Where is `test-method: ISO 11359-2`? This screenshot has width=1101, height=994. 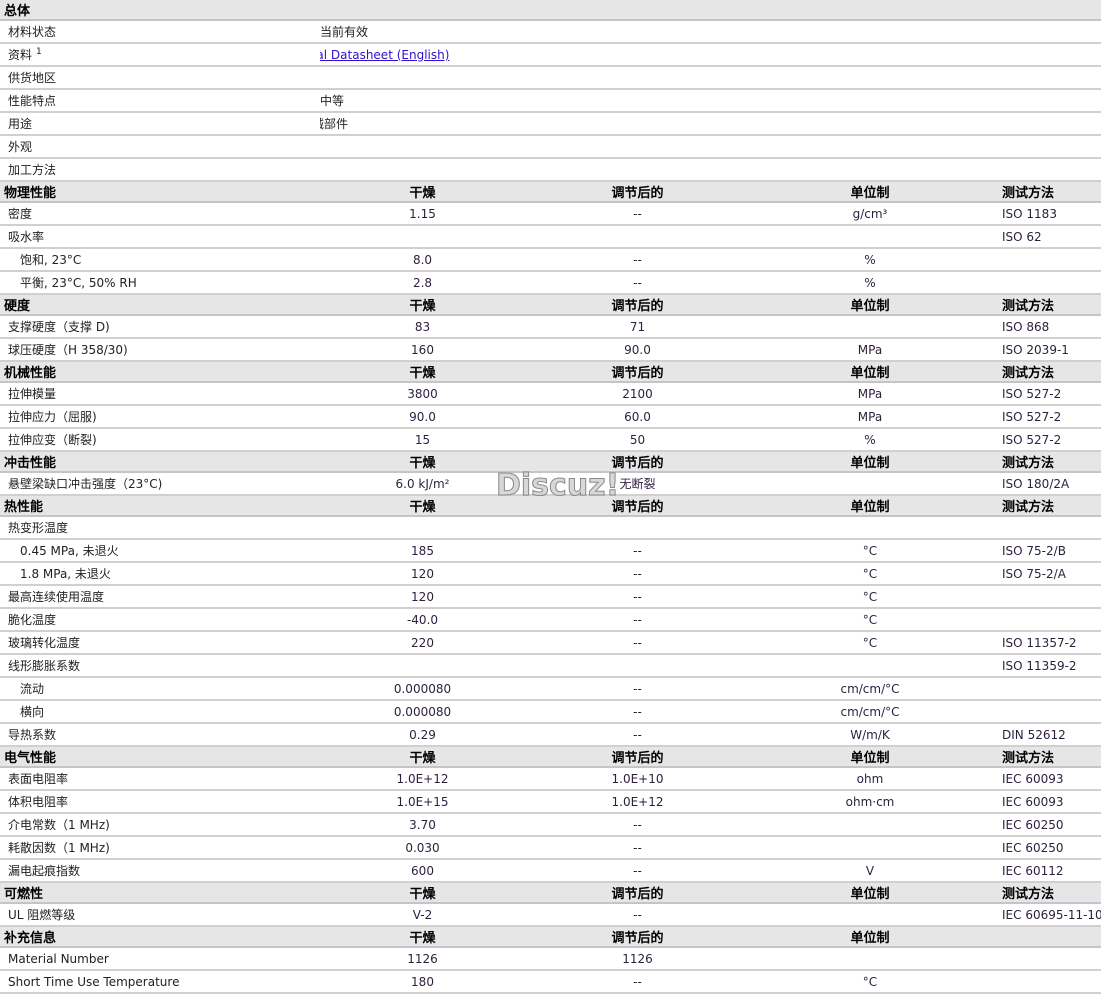 test-method: ISO 11359-2 is located at coordinates (1045, 666).